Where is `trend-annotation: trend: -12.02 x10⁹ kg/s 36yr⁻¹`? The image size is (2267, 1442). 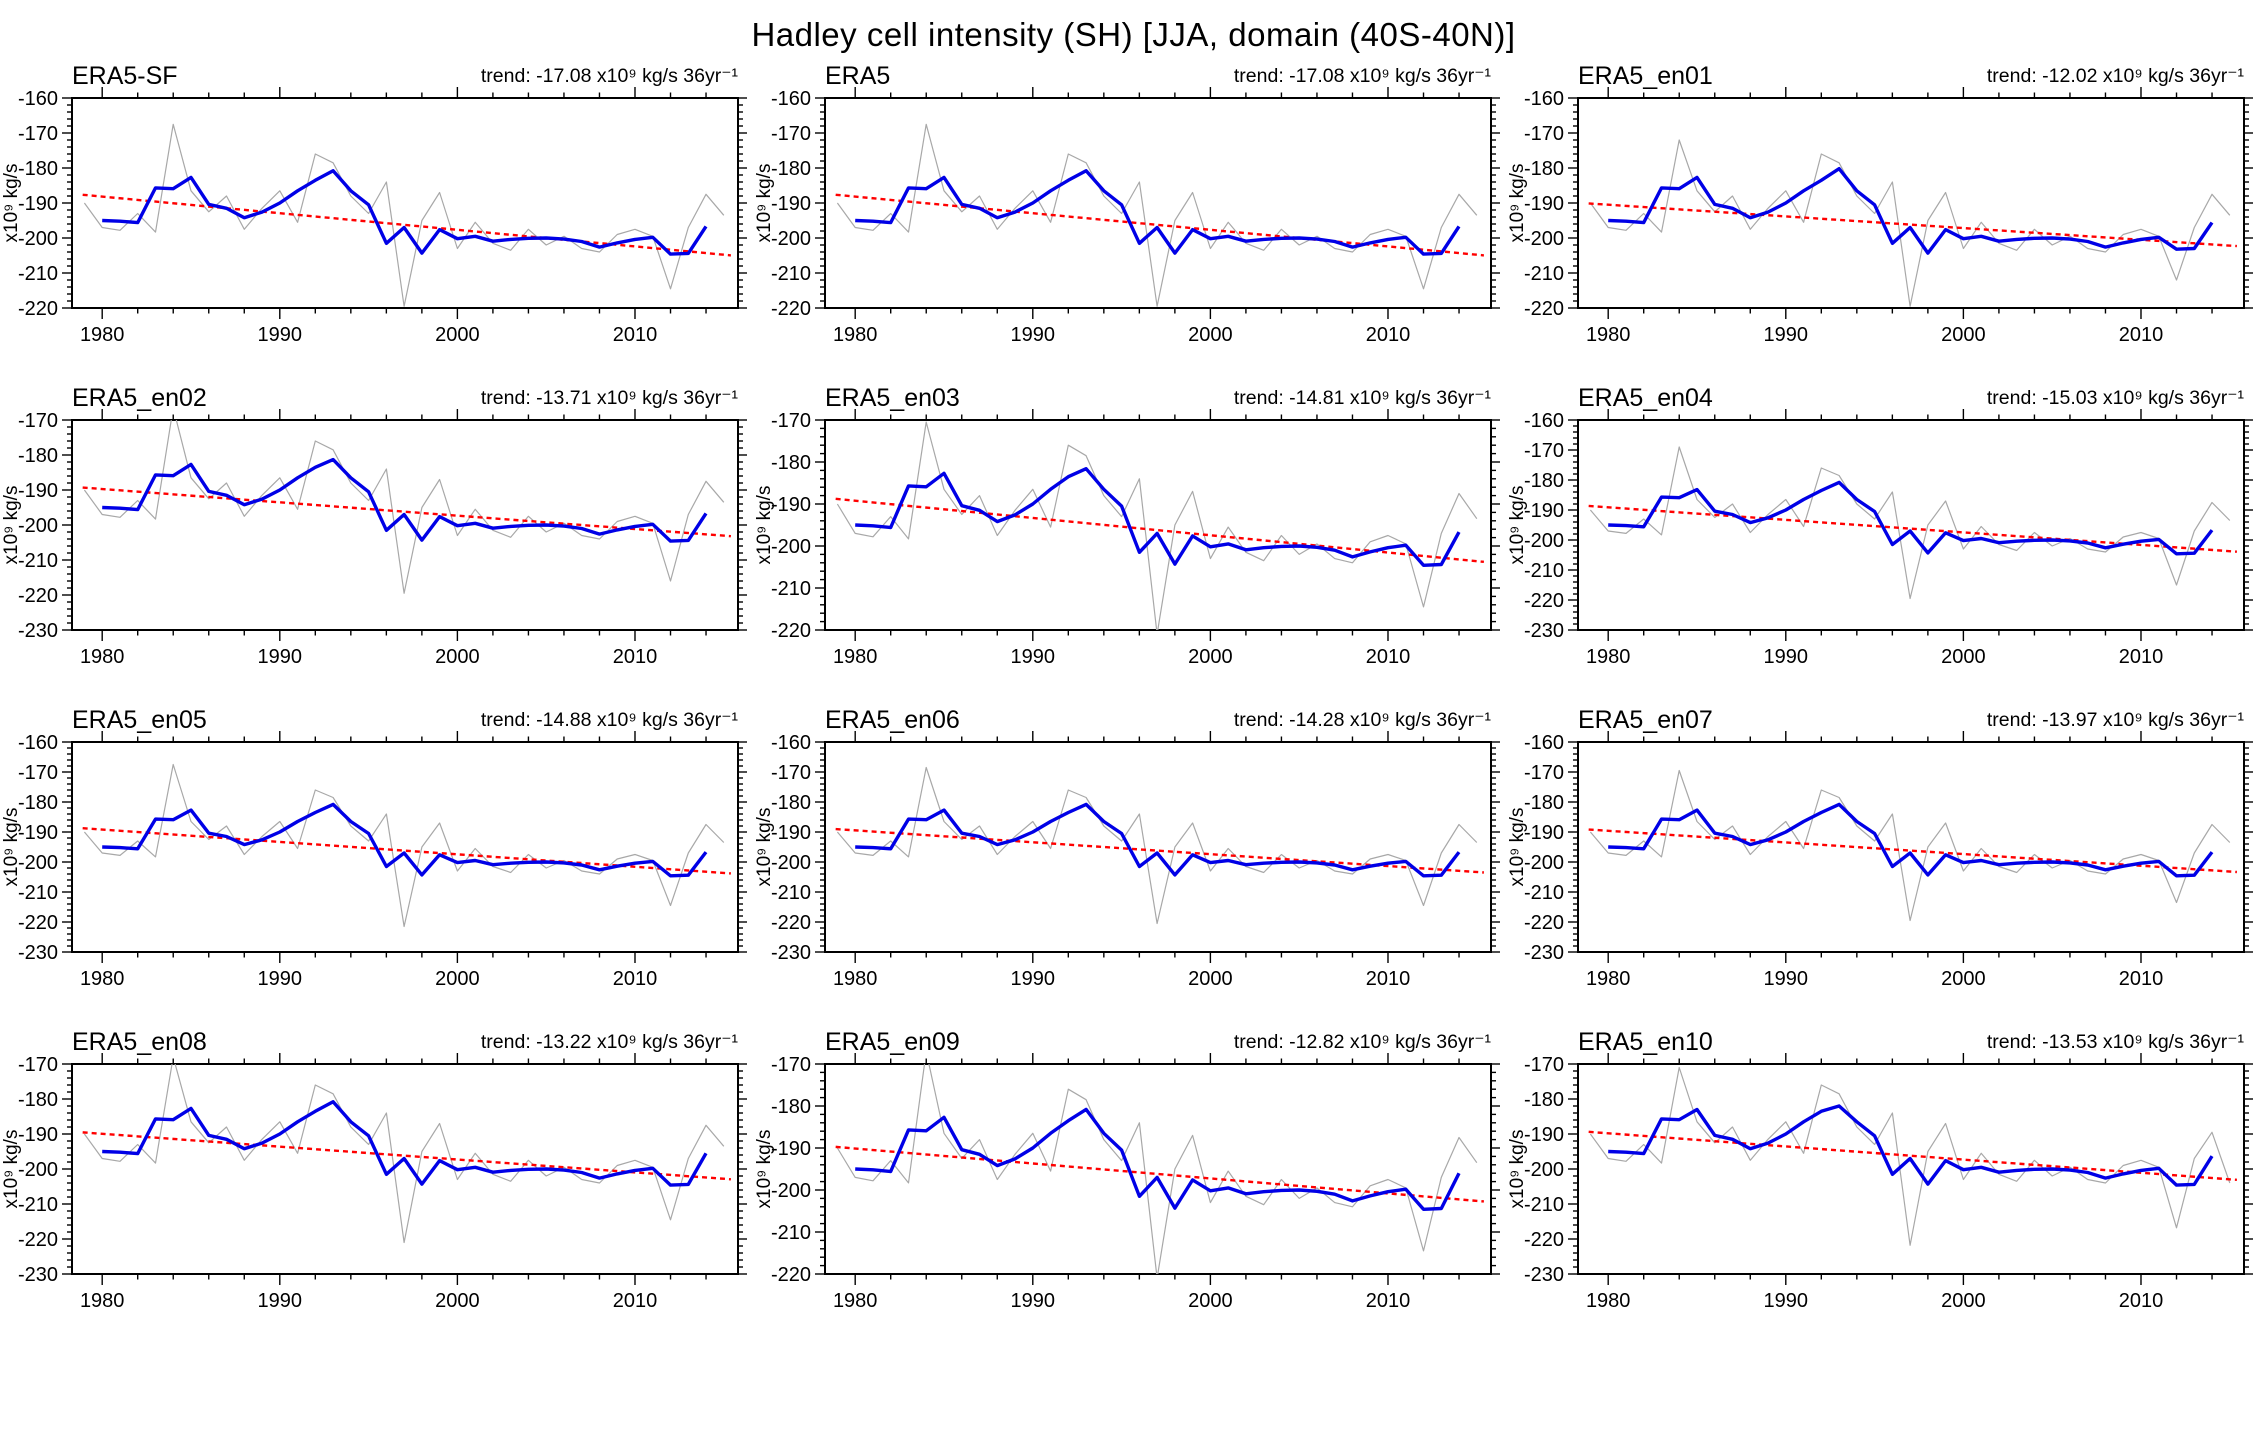 trend-annotation: trend: -12.02 x10⁹ kg/s 36yr⁻¹ is located at coordinates (2116, 76).